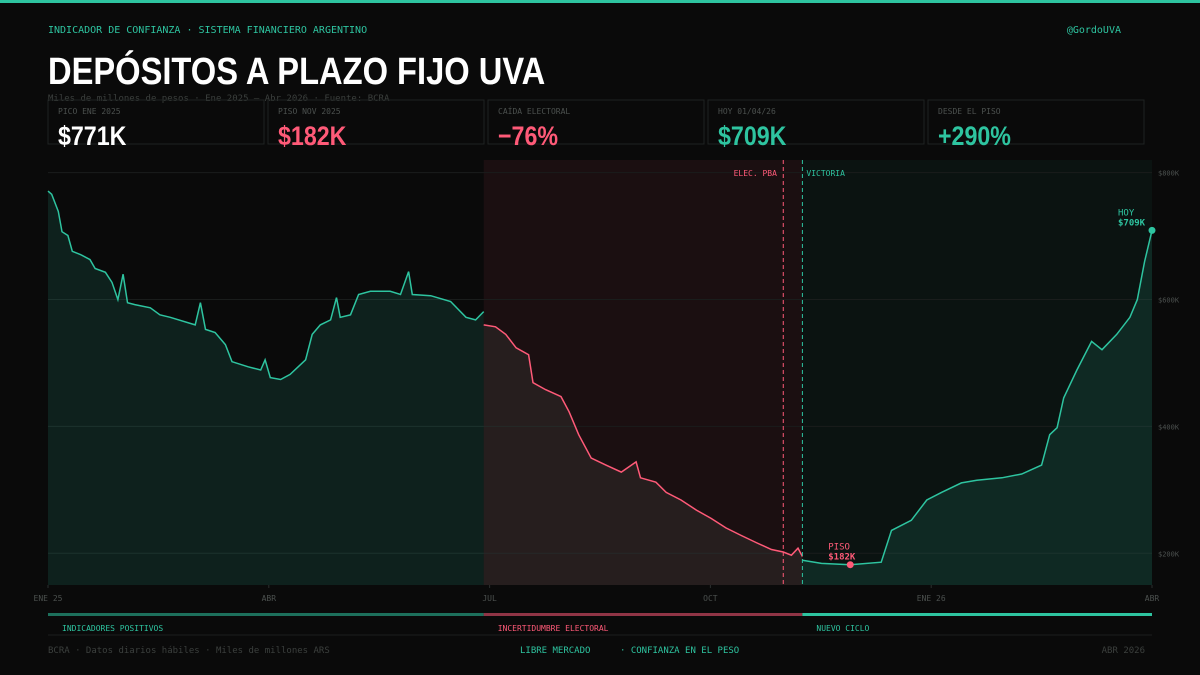  I want to click on kpi-label: PICO ENE 2025, so click(89, 111).